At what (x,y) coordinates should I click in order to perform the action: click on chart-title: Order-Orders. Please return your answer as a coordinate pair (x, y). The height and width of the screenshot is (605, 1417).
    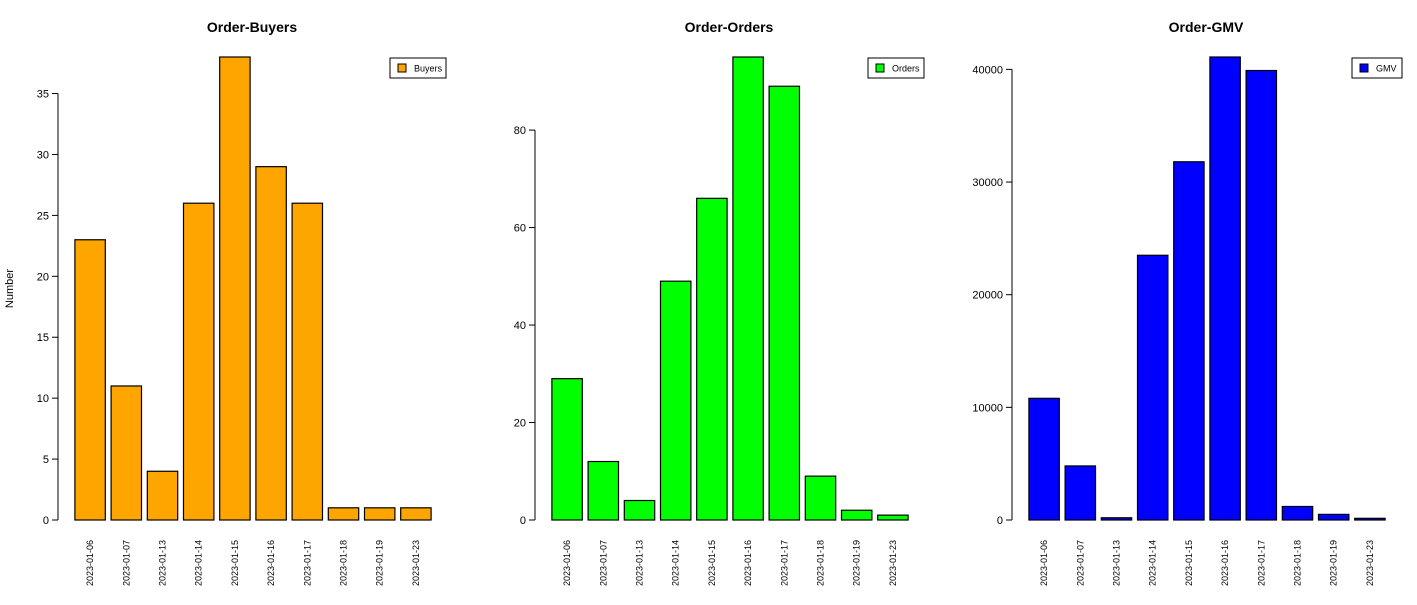
    Looking at the image, I should click on (729, 27).